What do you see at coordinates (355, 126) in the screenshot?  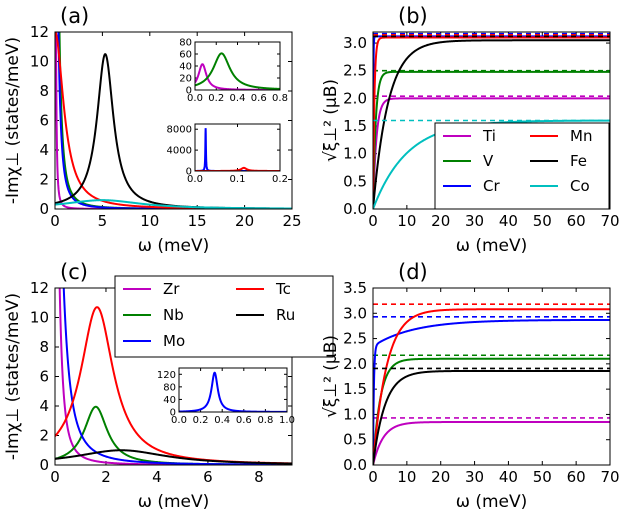 I see `y-tick-label: 1.5` at bounding box center [355, 126].